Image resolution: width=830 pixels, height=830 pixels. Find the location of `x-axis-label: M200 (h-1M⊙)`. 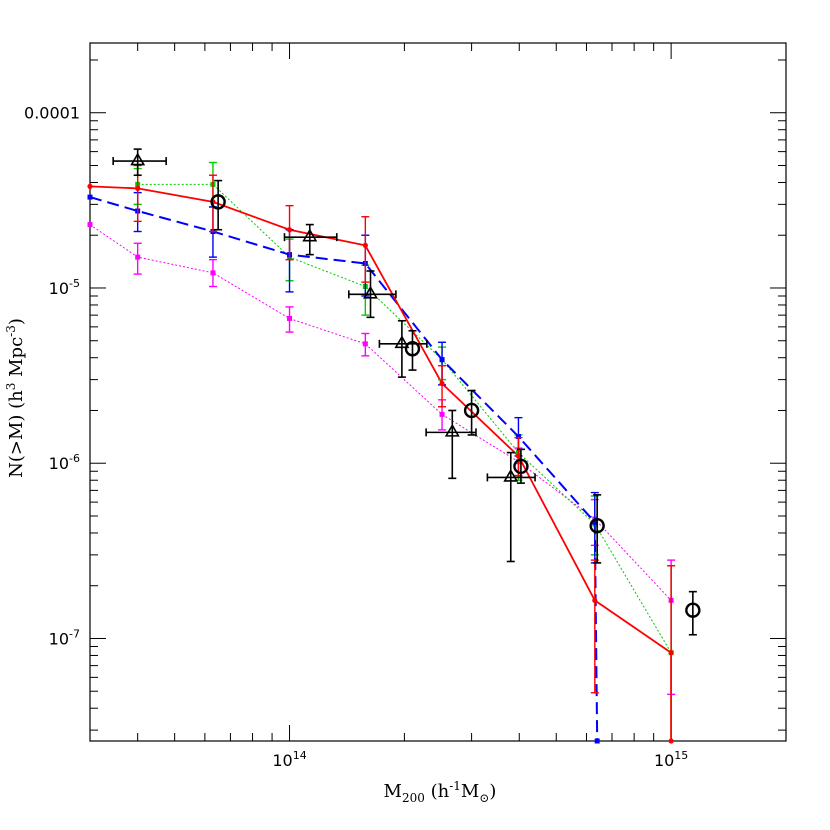

x-axis-label: M200 (h-1M⊙) is located at coordinates (440, 792).